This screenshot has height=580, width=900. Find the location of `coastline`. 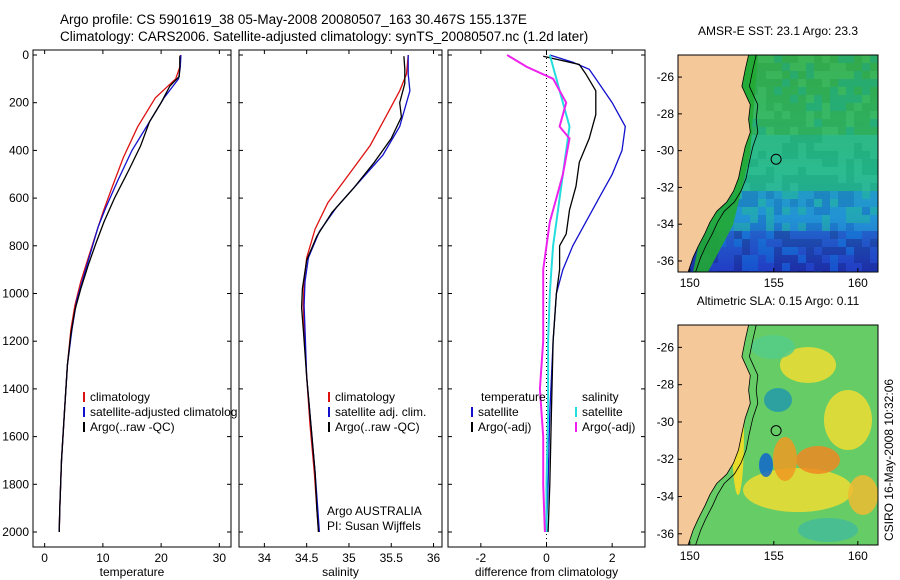

coastline is located at coordinates (719, 163).